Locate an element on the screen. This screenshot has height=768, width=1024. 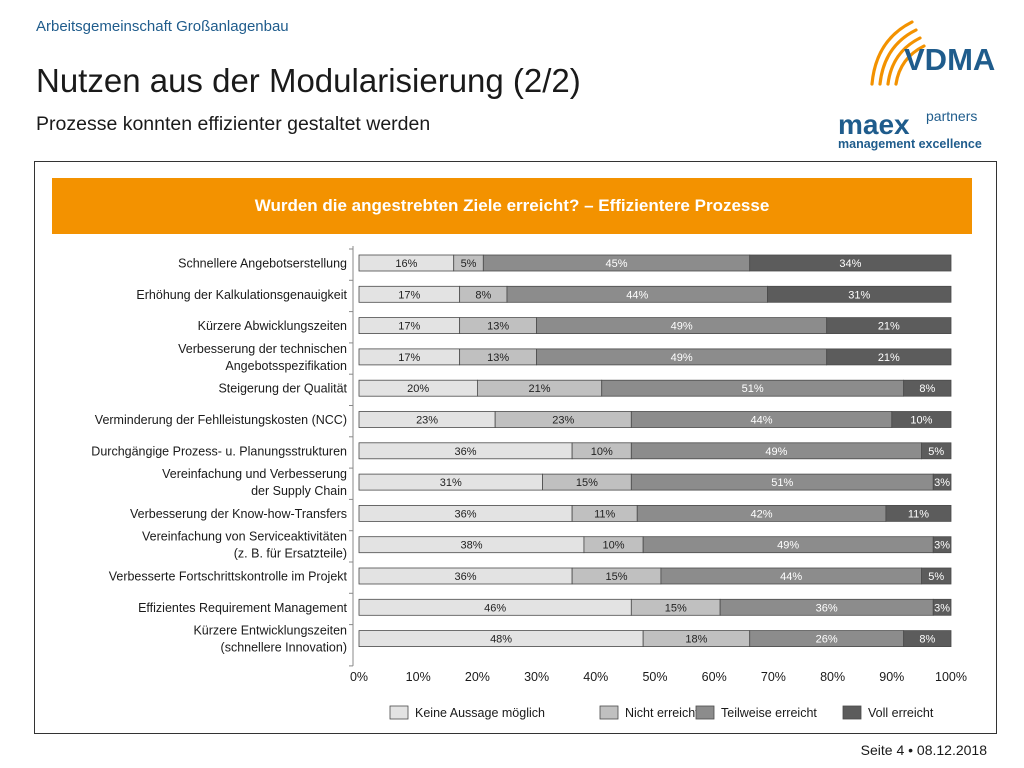
vdma-logo-text: VDMA is located at coordinates (949, 59).